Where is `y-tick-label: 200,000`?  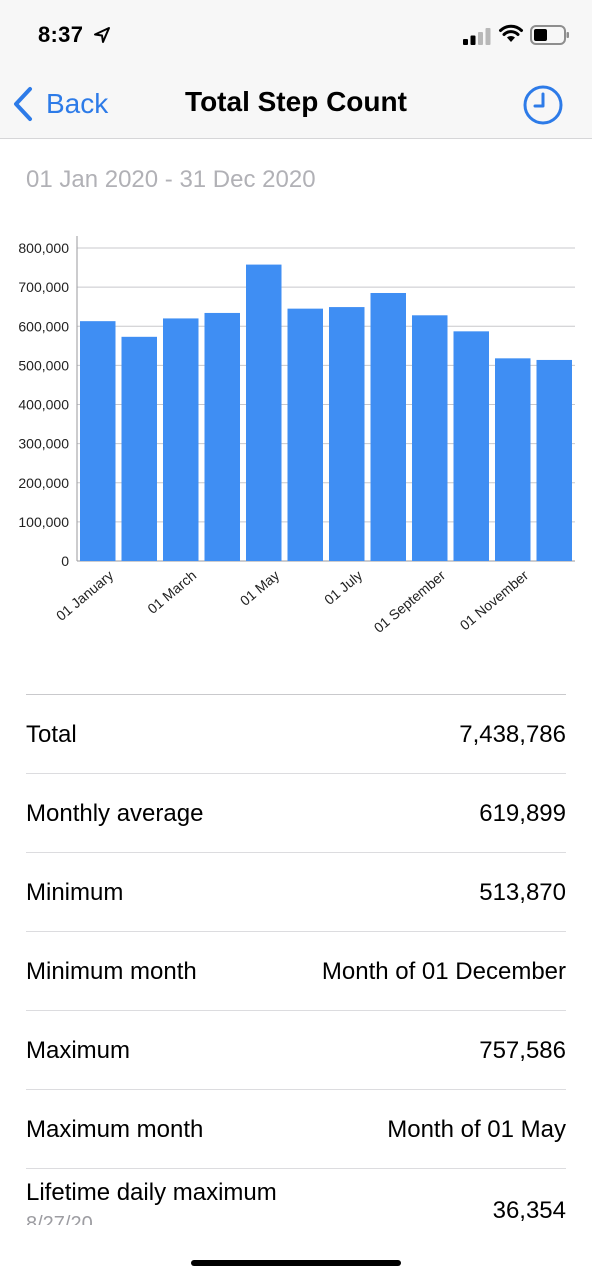
y-tick-label: 200,000 is located at coordinates (43, 483).